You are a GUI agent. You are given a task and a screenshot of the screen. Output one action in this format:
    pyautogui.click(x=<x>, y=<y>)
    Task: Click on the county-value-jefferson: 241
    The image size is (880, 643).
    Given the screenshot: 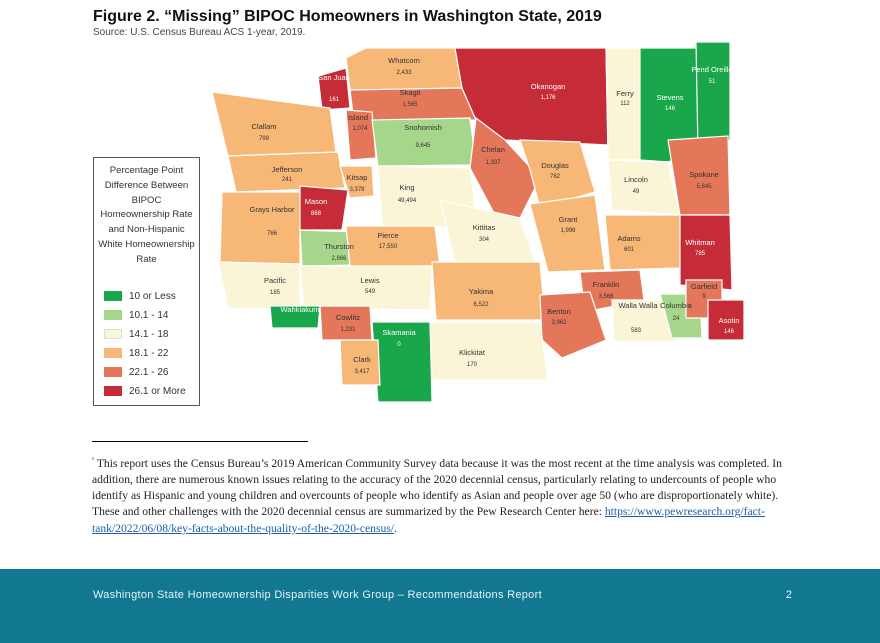 What is the action you would take?
    pyautogui.click(x=287, y=180)
    